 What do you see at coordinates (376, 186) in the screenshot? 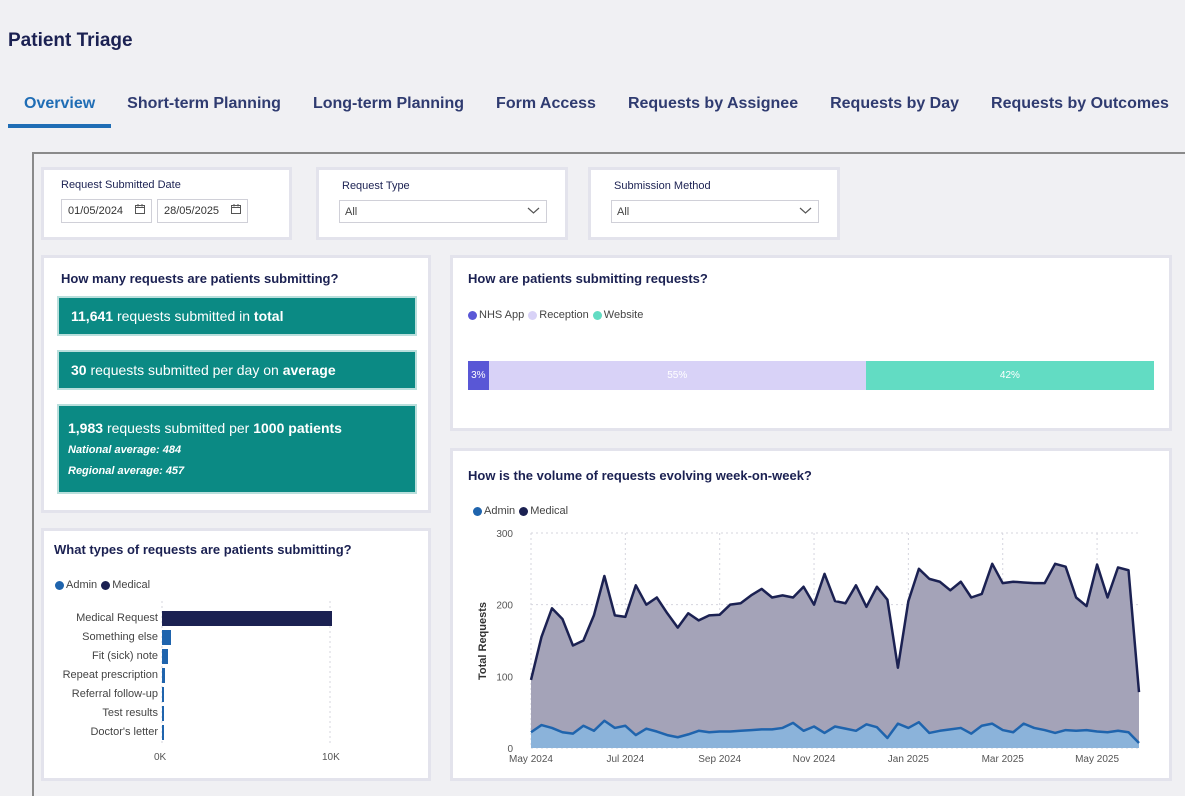
I see `request-type-label: Request Type` at bounding box center [376, 186].